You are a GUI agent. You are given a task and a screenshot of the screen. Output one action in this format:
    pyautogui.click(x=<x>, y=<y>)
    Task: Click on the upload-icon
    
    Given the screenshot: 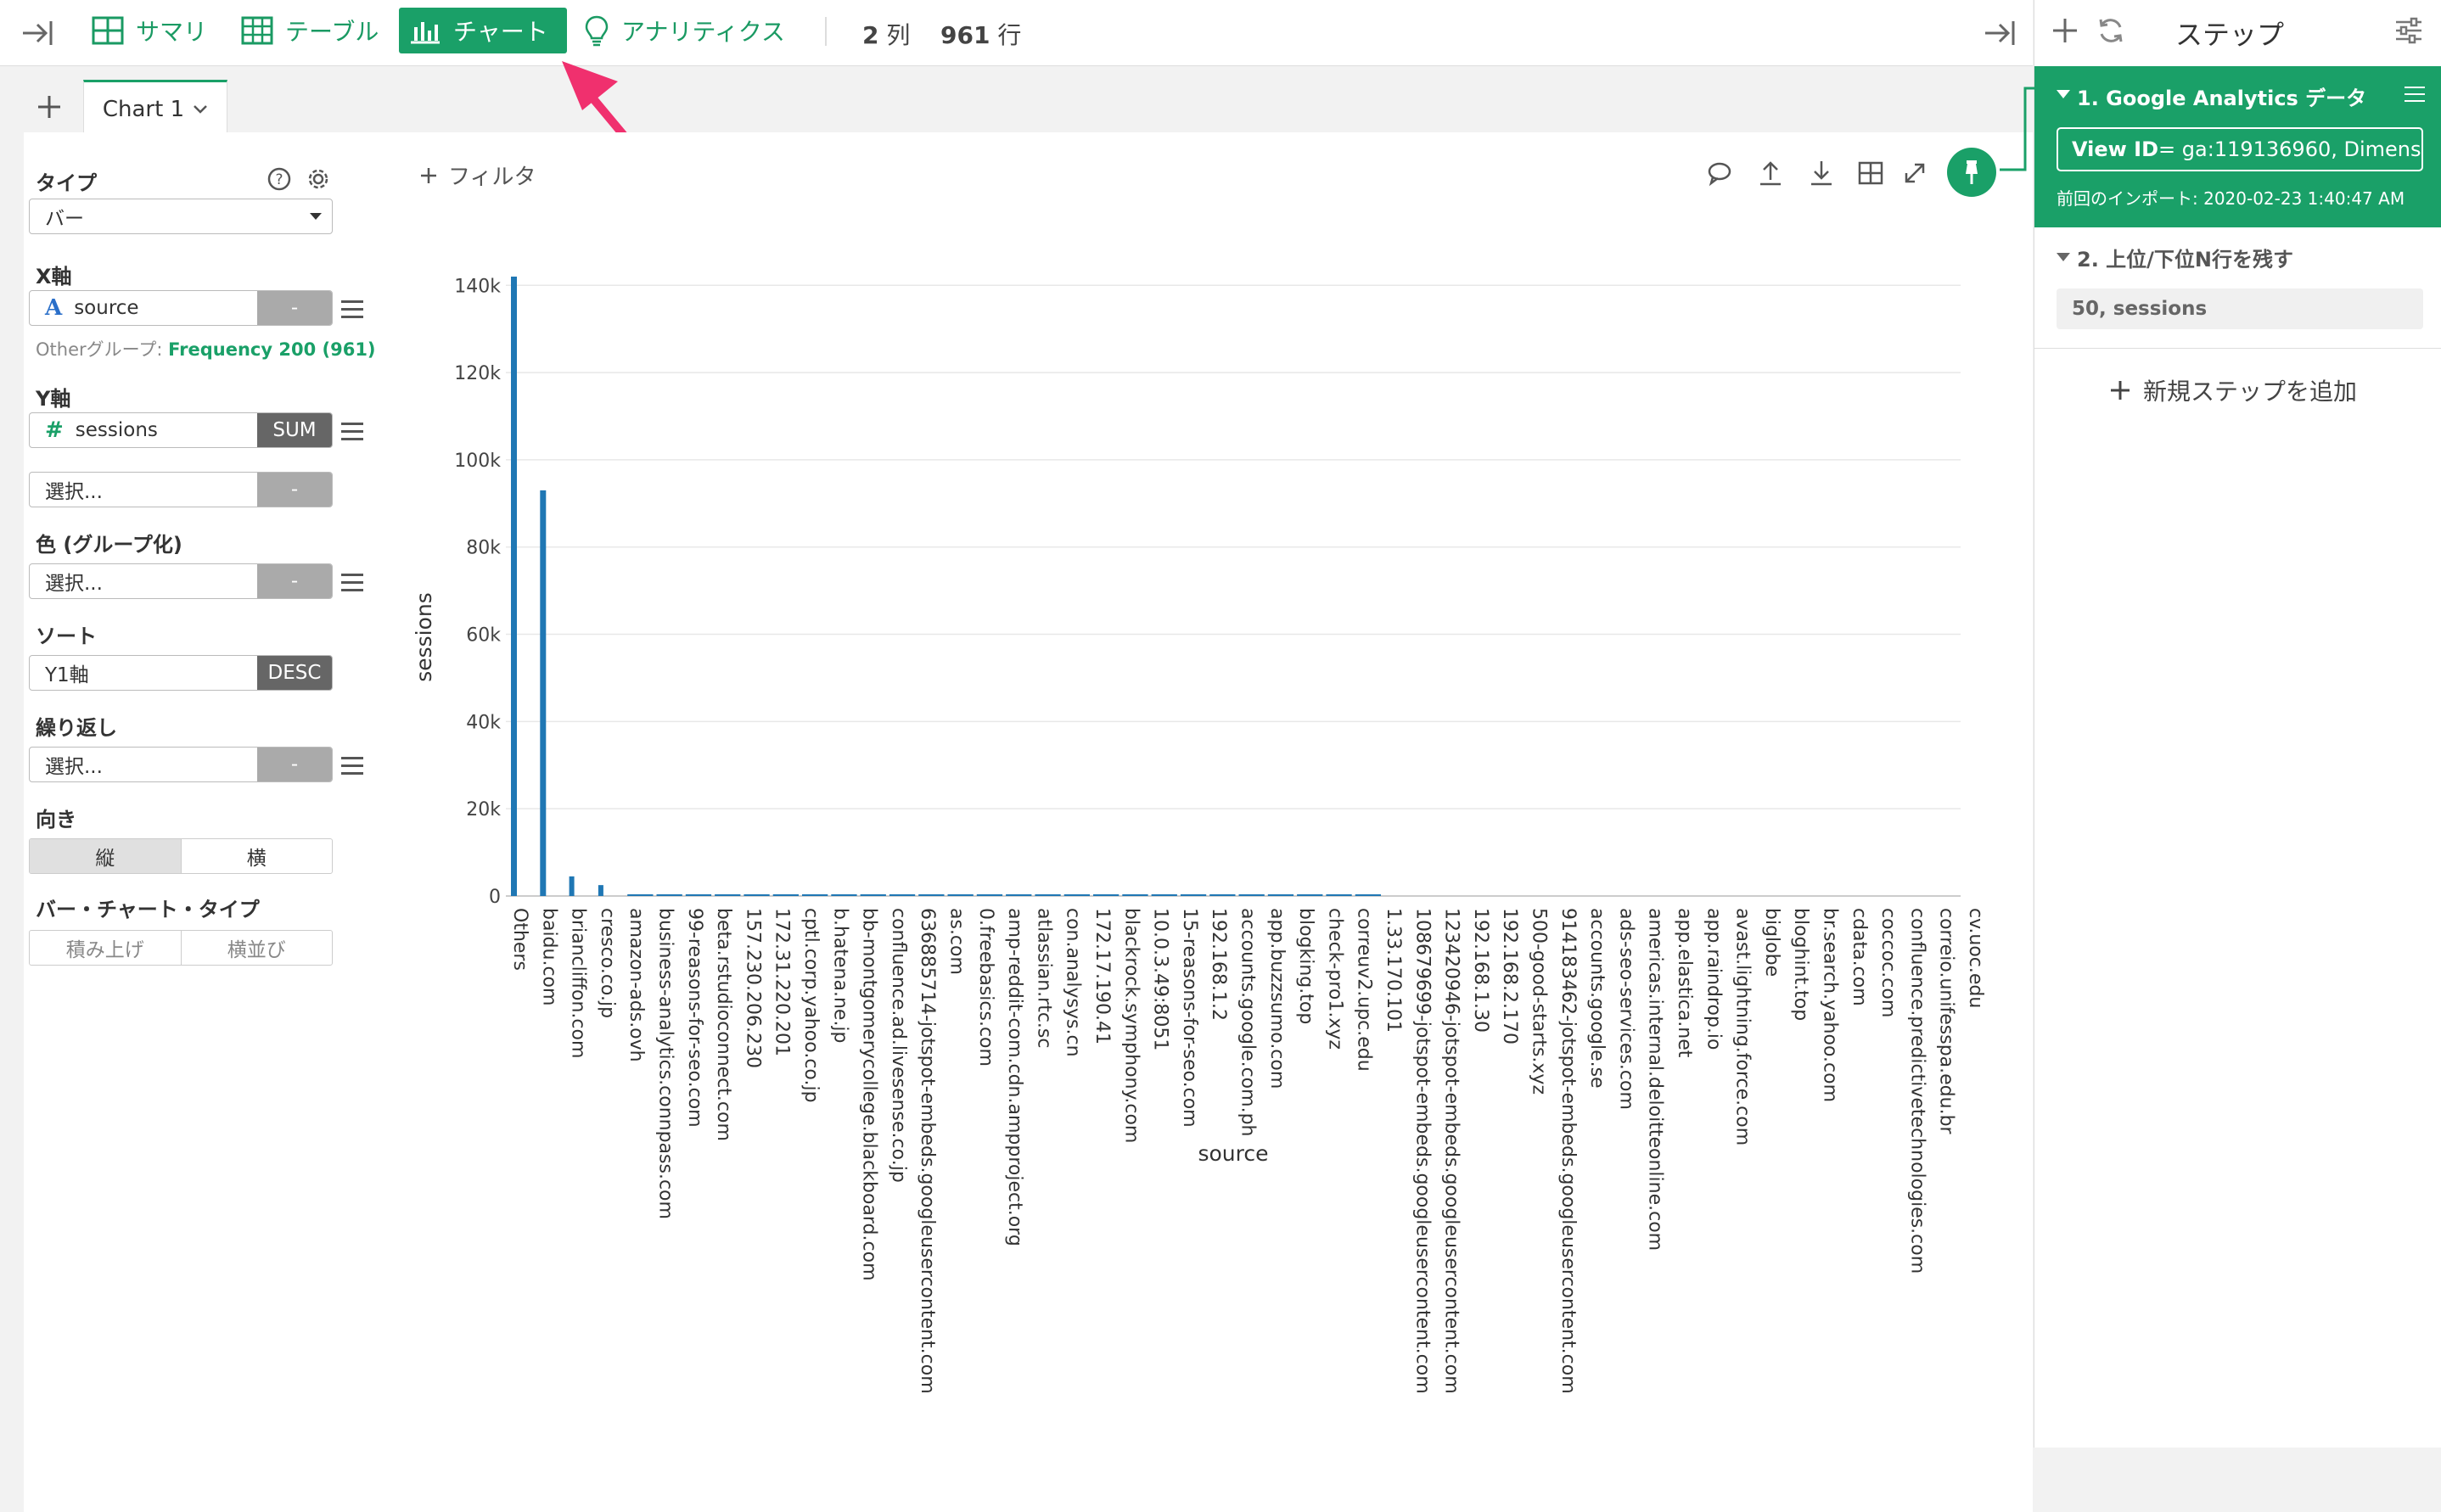 What is the action you would take?
    pyautogui.click(x=1771, y=173)
    